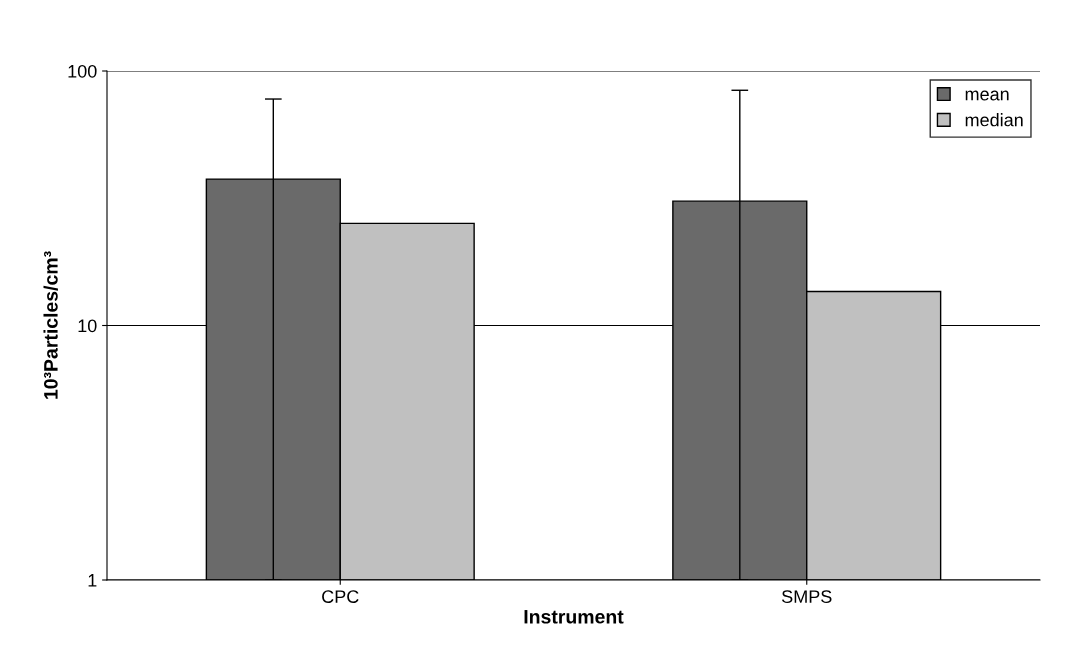  Describe the element at coordinates (87, 326) in the screenshot. I see `y-tick-label: 10` at that location.